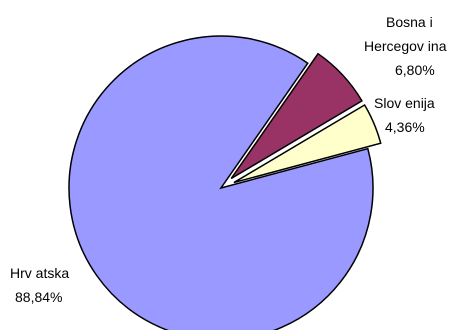  What do you see at coordinates (307, 143) in the screenshot?
I see `slice-slovenija` at bounding box center [307, 143].